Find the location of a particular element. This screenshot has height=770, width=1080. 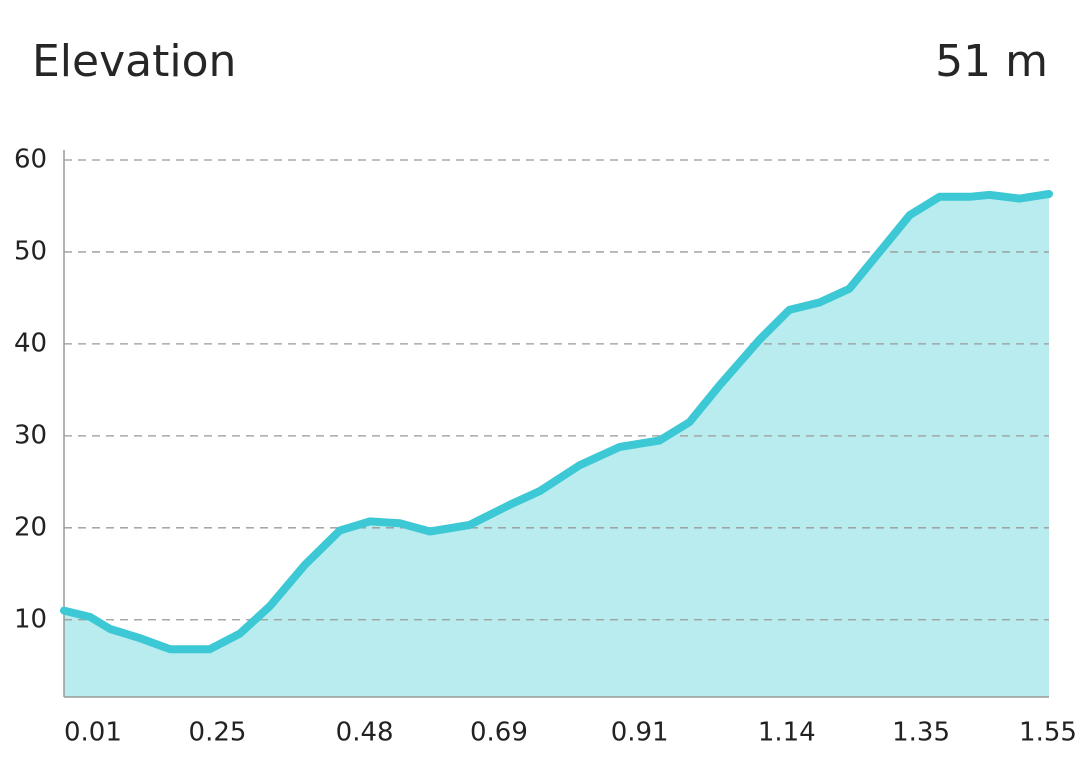

x-tick-label: 0.91 is located at coordinates (640, 733).